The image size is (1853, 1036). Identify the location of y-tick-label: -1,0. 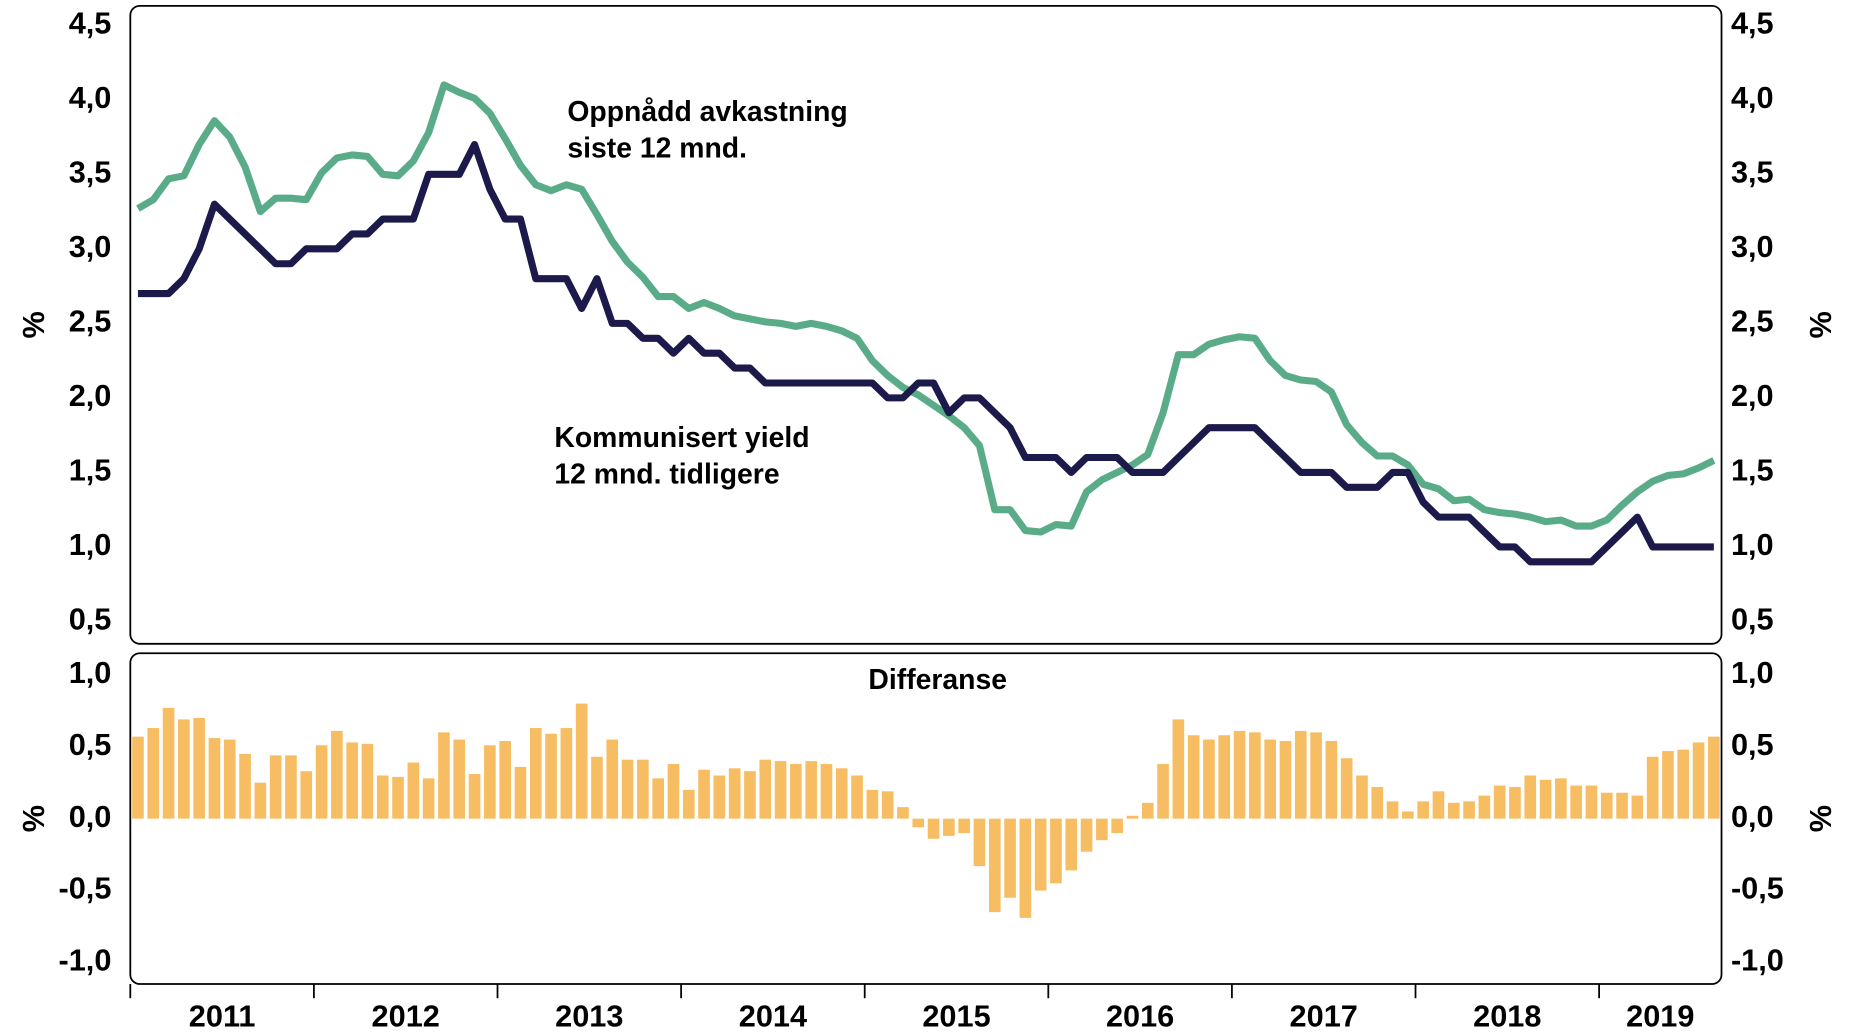
(84, 960).